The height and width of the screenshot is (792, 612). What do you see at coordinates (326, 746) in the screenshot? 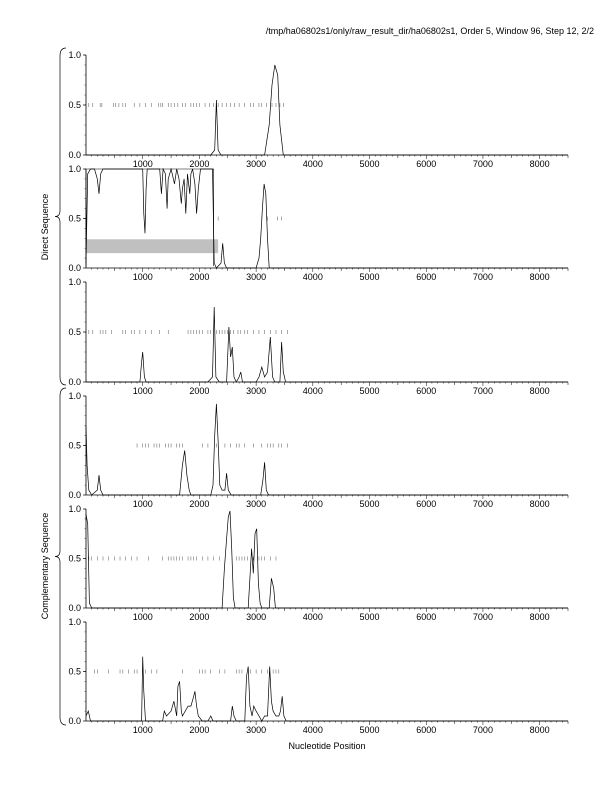
I see `x-axis-title: Nucleotide Position` at bounding box center [326, 746].